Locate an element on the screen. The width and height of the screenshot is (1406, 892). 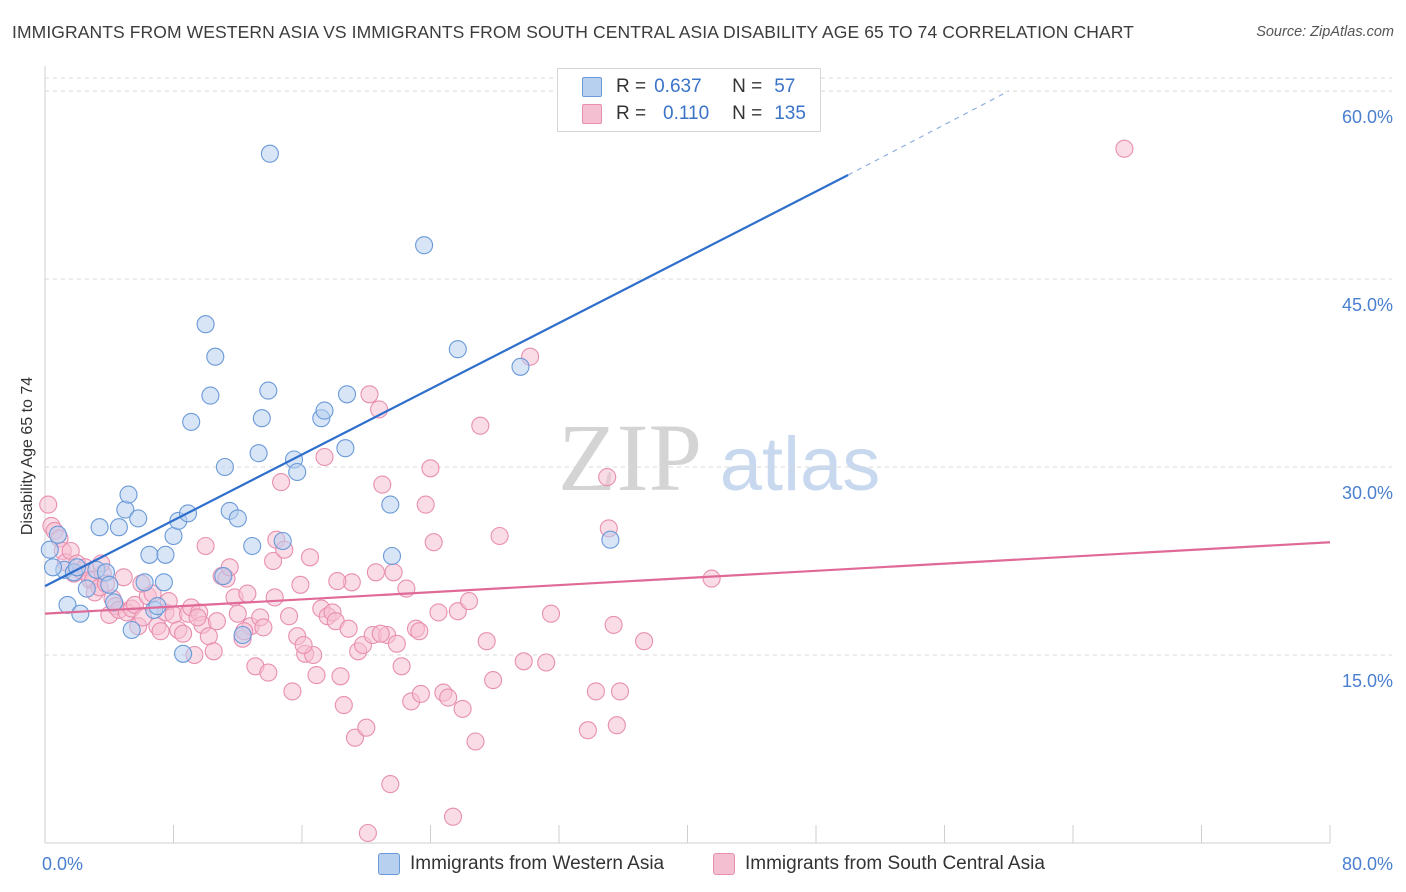
correlation-legend: R = 0.637 N = 57 R = 0.110 N = 135 is located at coordinates (689, 100).